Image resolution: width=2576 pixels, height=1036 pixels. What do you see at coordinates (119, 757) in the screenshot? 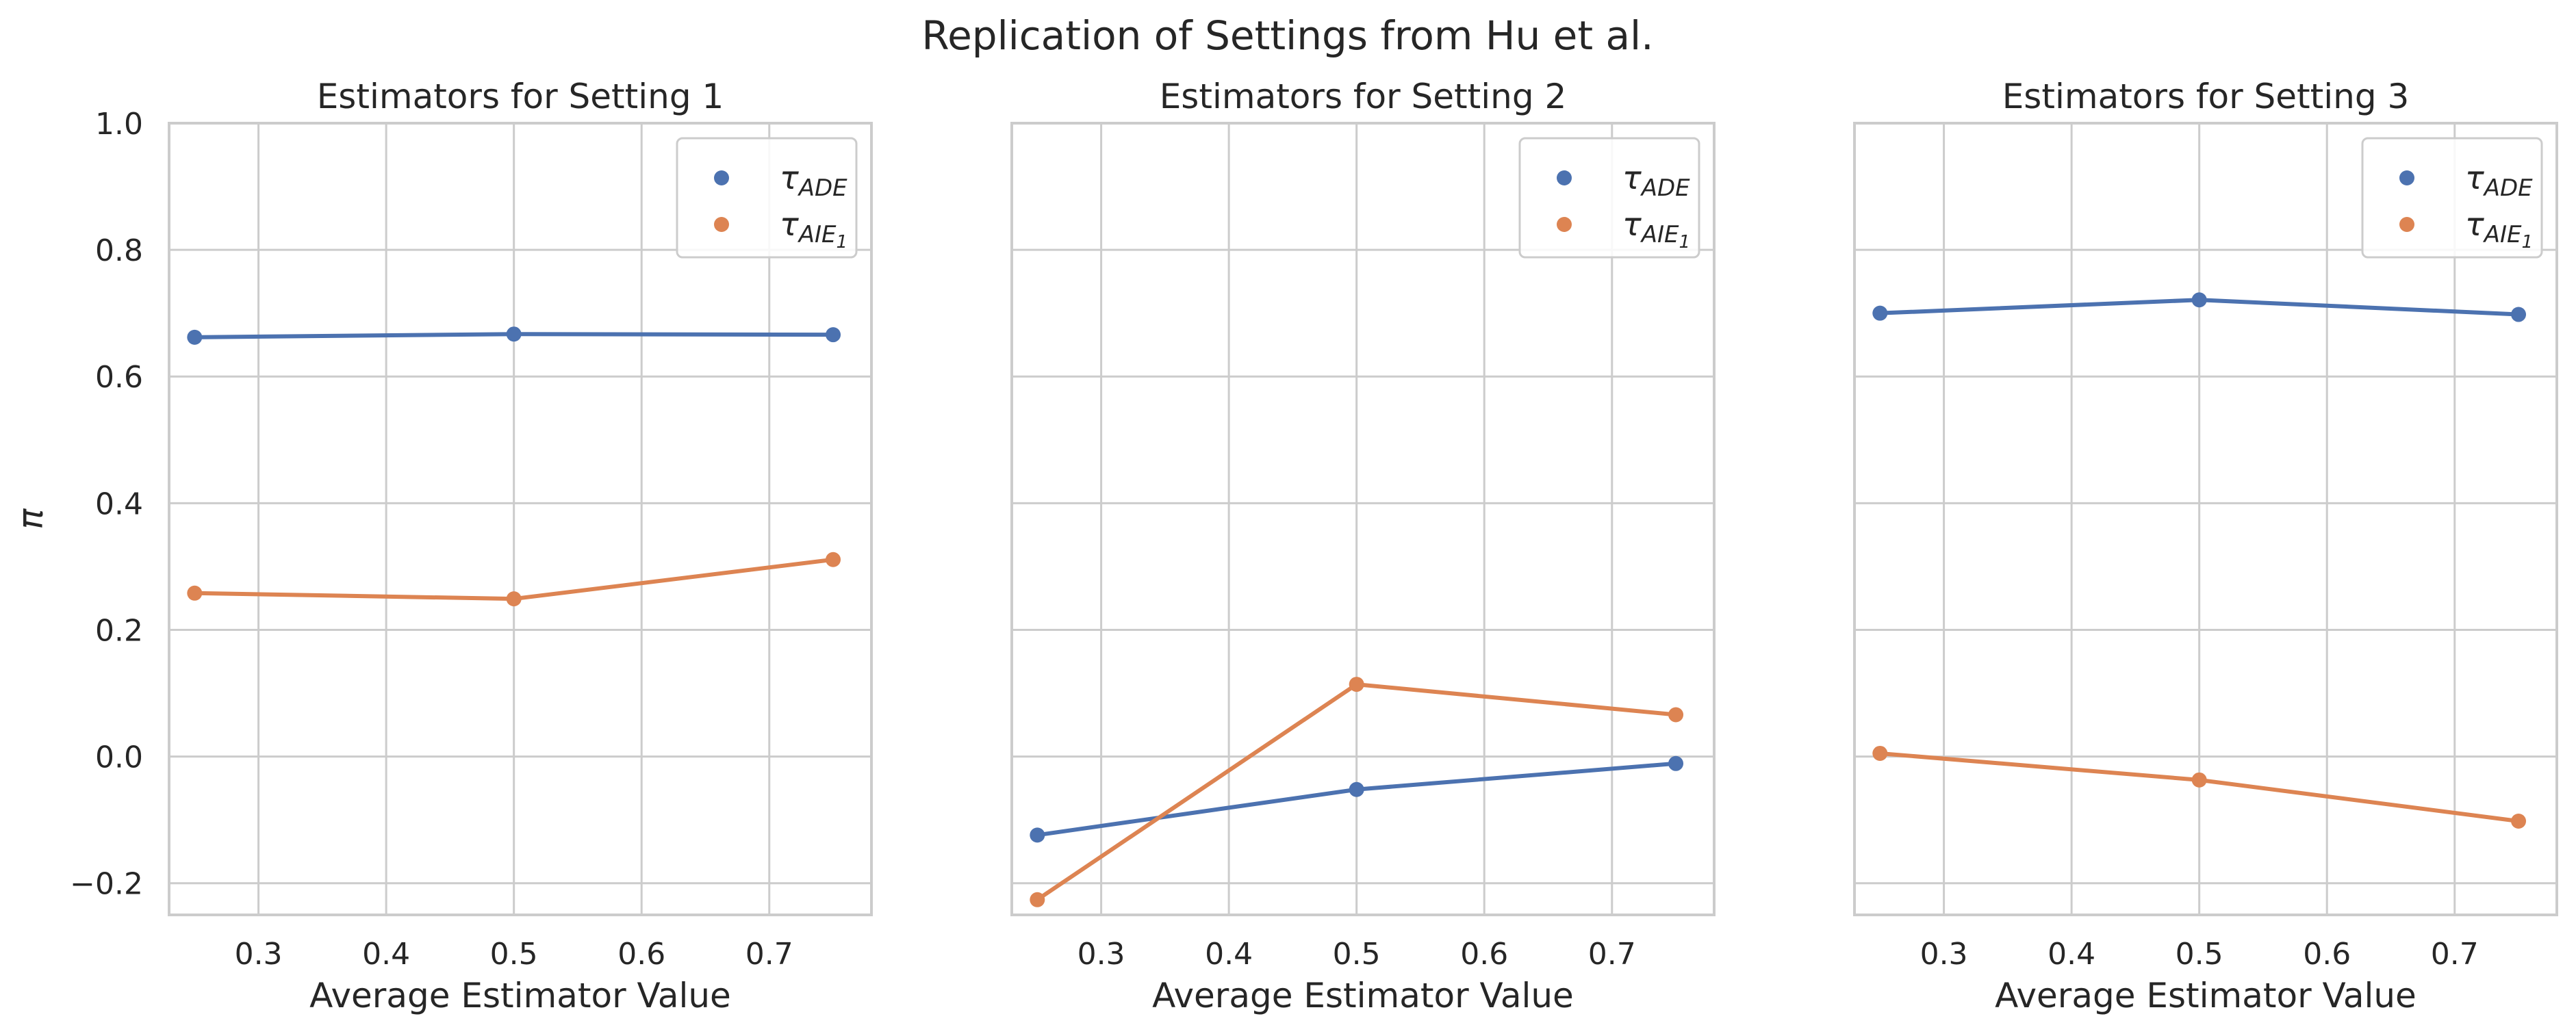
I see `y-tick-label: 0.0` at bounding box center [119, 757].